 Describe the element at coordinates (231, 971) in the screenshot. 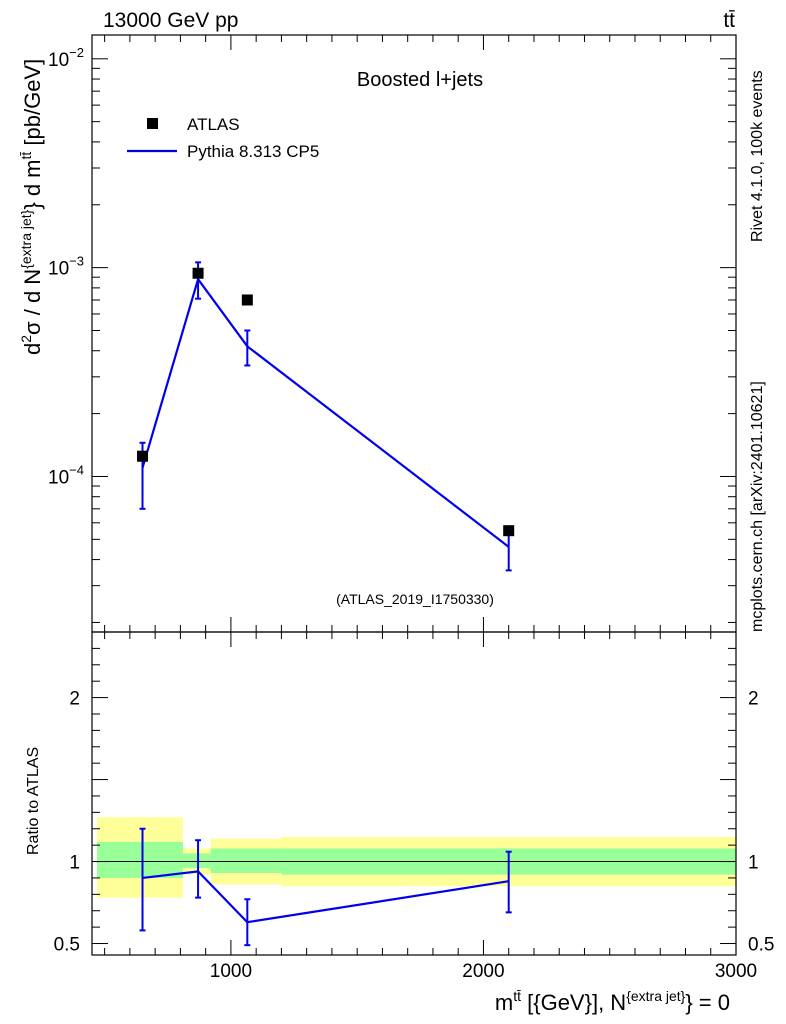

I see `x-tick-label-1000: 1000` at that location.